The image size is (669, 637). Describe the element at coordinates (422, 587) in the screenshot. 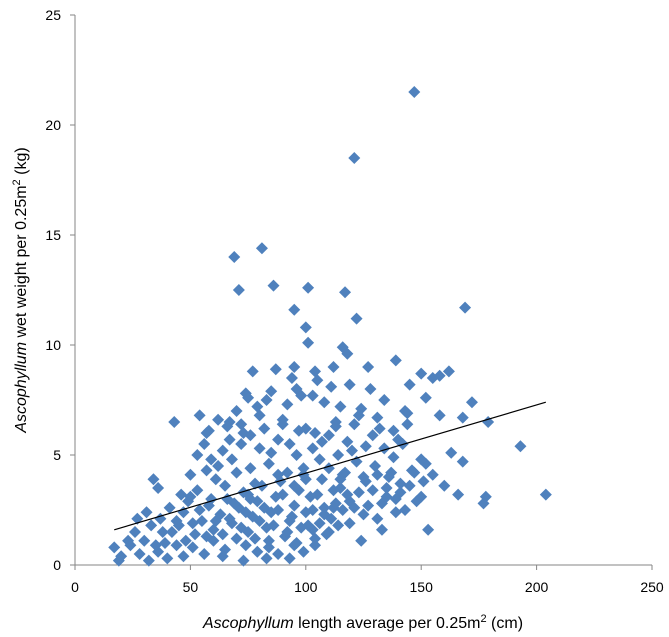

I see `x-tick-label: 150` at that location.